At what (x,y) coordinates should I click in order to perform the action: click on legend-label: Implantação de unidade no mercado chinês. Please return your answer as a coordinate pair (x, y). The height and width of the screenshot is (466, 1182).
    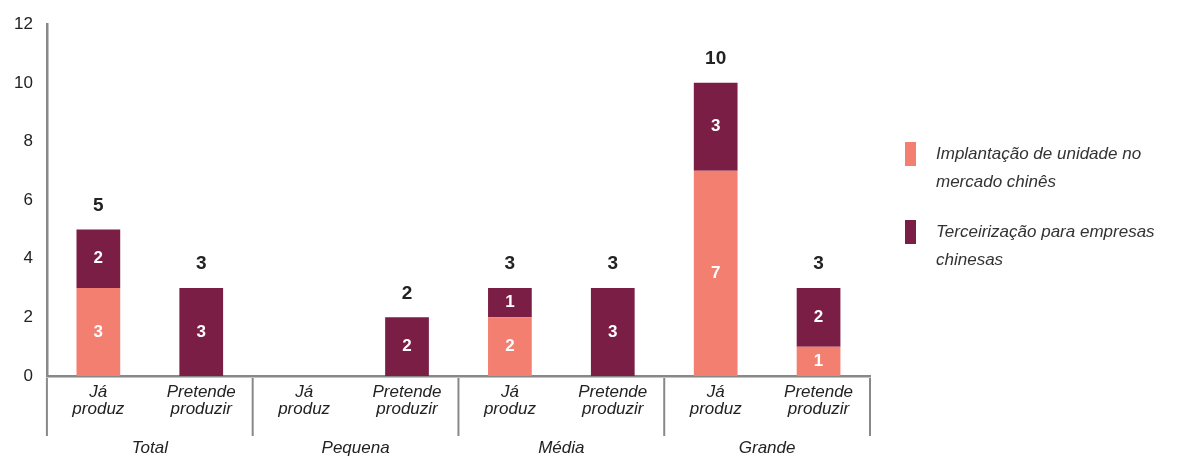
    Looking at the image, I should click on (1039, 168).